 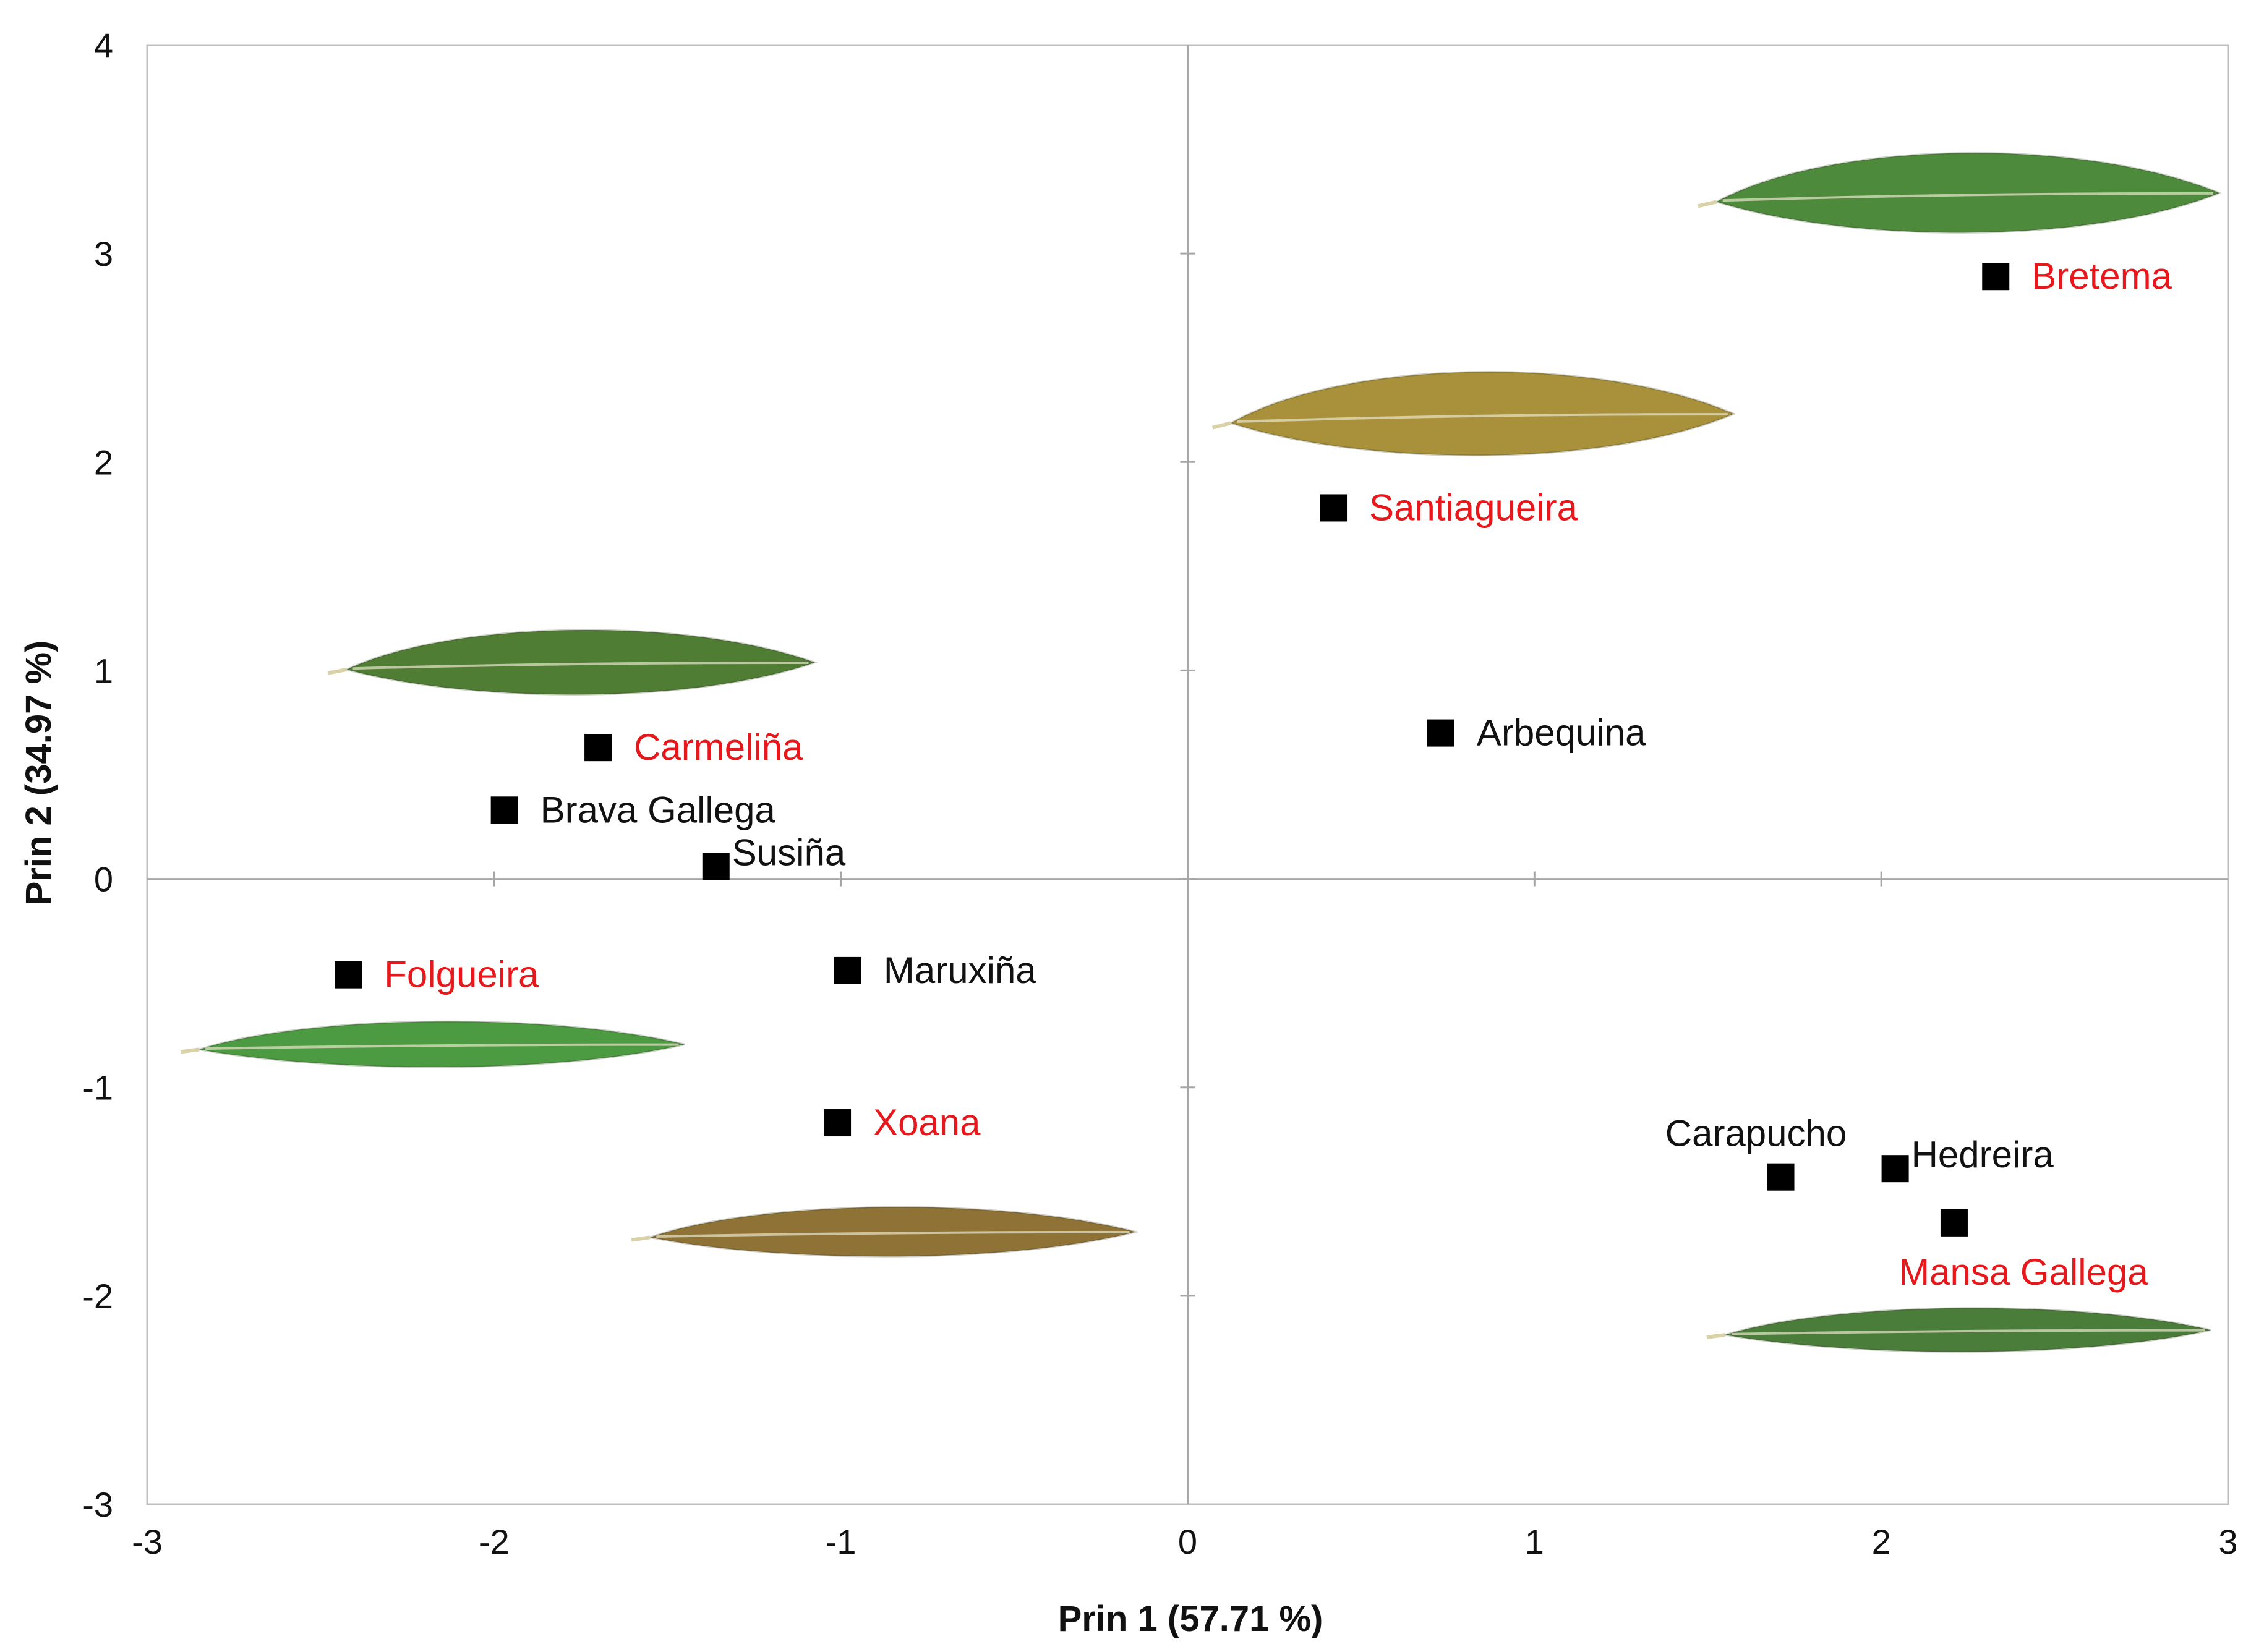 I want to click on point-marker-arbequina, so click(x=1441, y=733).